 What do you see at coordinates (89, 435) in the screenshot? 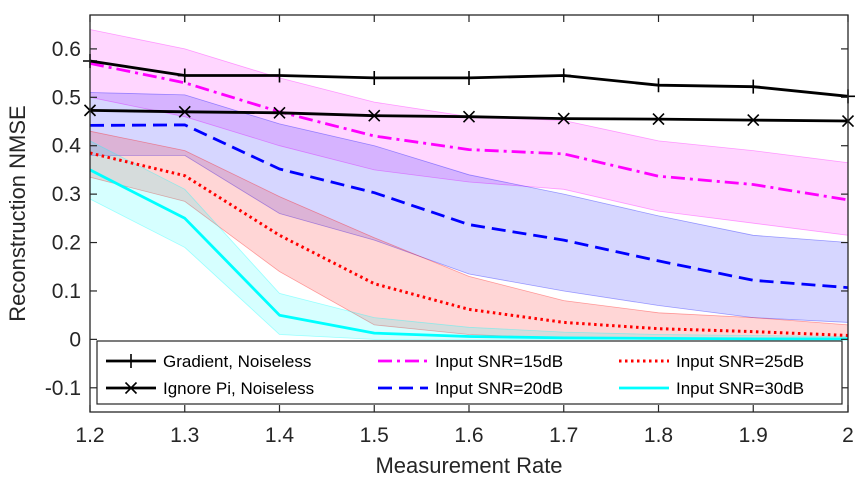
I see `x-tick-label: 1.2` at bounding box center [89, 435].